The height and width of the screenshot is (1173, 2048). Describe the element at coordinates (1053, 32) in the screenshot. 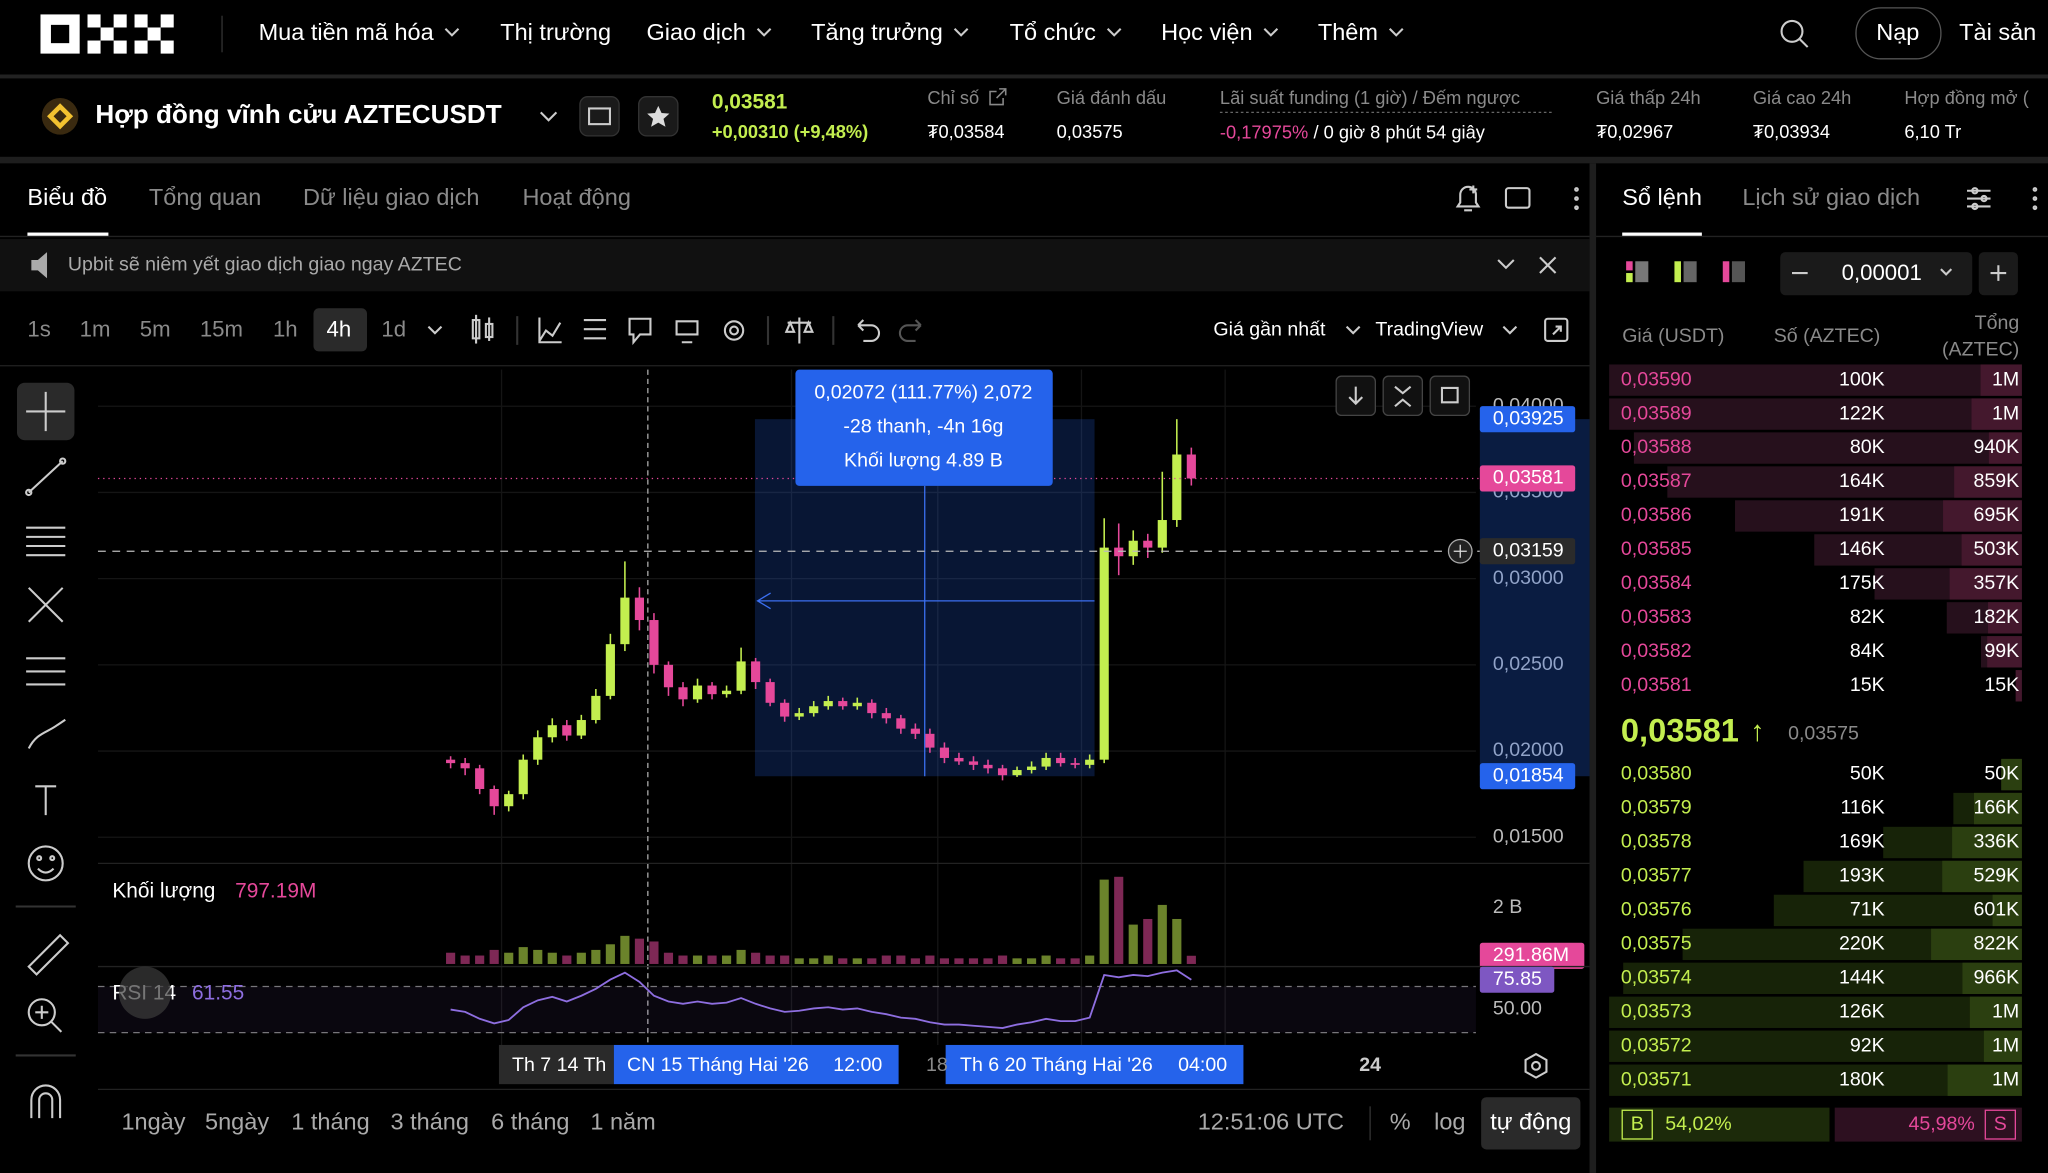

I see `nav-item: Tổ chức` at that location.